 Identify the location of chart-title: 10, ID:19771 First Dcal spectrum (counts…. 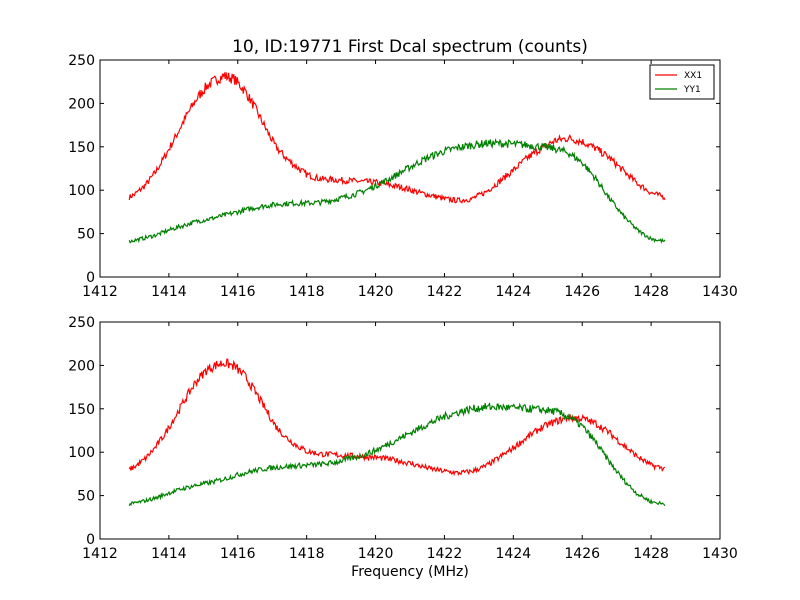
(410, 47).